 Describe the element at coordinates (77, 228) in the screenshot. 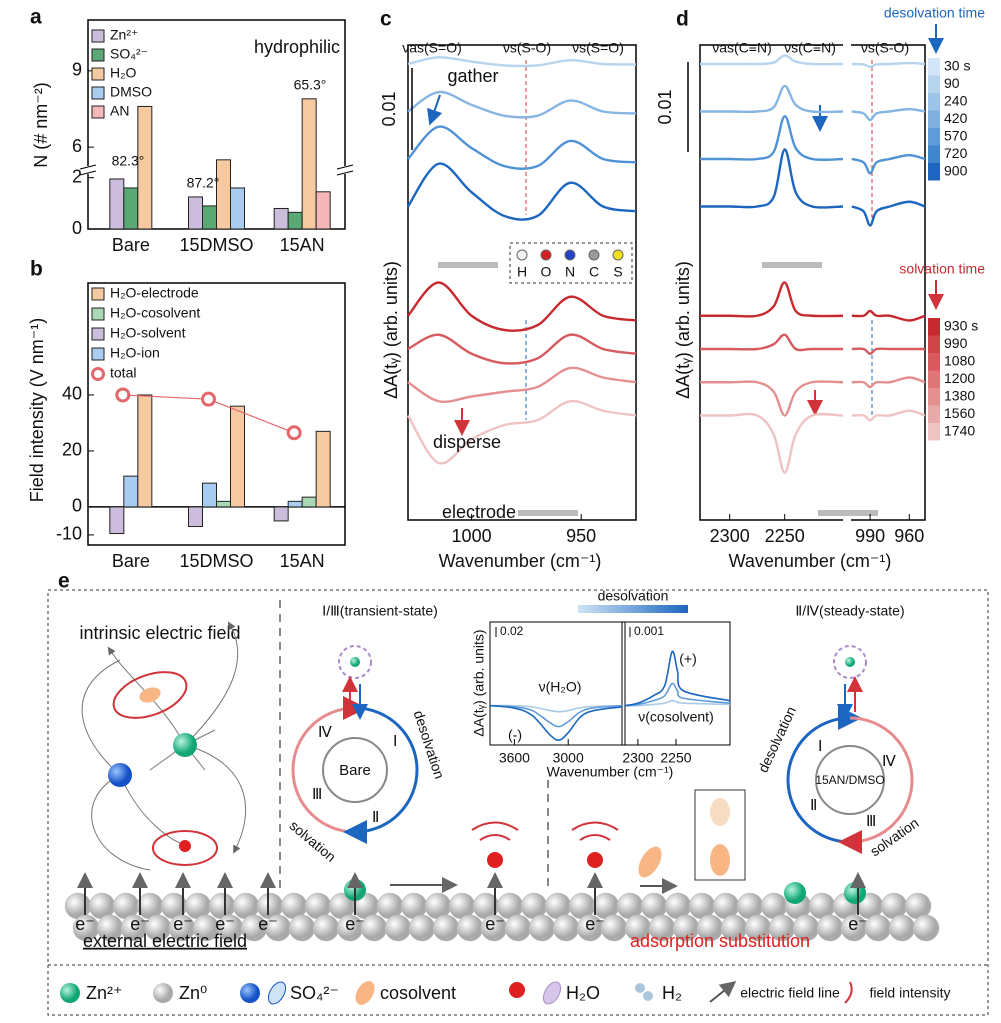

I see `y-tick-label: 0` at that location.